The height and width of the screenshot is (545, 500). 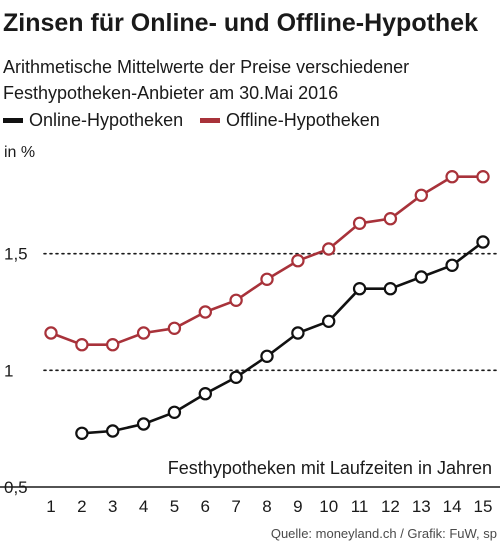 What do you see at coordinates (266, 506) in the screenshot?
I see `x-tick-label: 8` at bounding box center [266, 506].